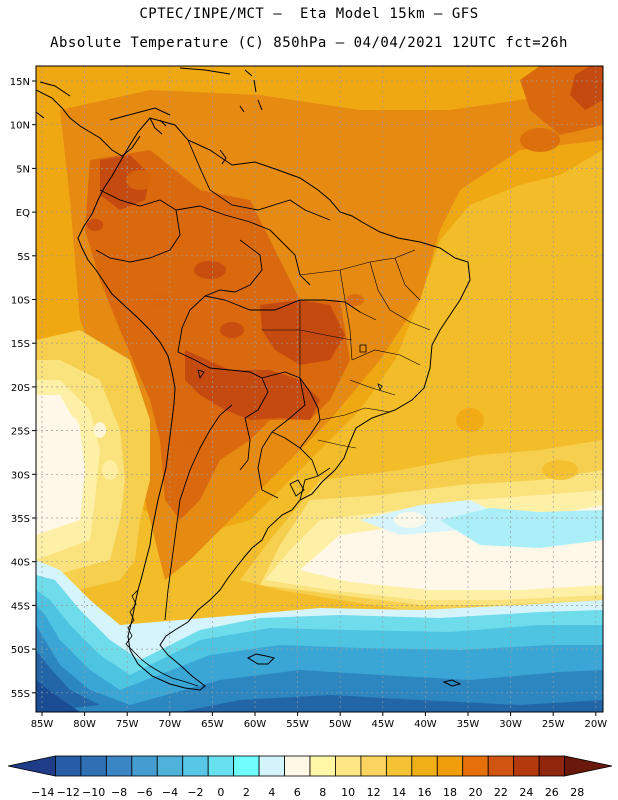 The height and width of the screenshot is (800, 618). What do you see at coordinates (246, 792) in the screenshot?
I see `colorbar-label: 2` at bounding box center [246, 792].